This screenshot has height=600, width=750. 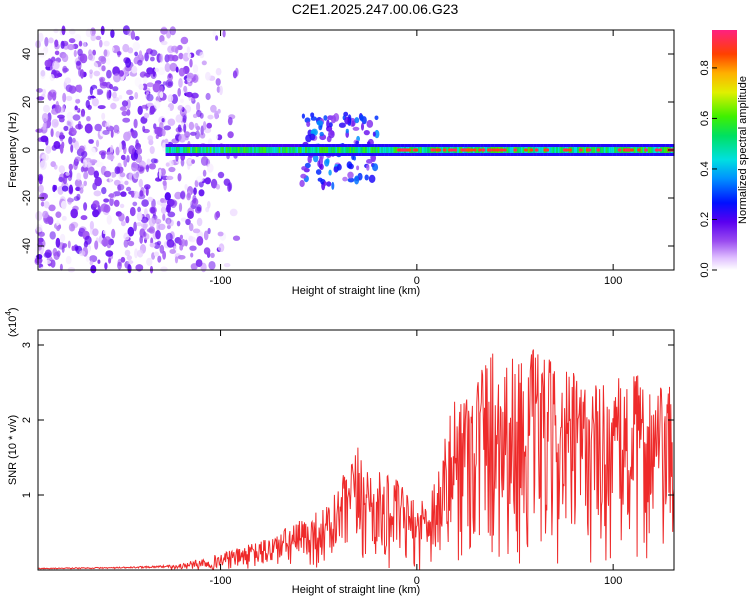 What do you see at coordinates (221, 581) in the screenshot?
I see `snr-x-tick-label: -100` at bounding box center [221, 581].